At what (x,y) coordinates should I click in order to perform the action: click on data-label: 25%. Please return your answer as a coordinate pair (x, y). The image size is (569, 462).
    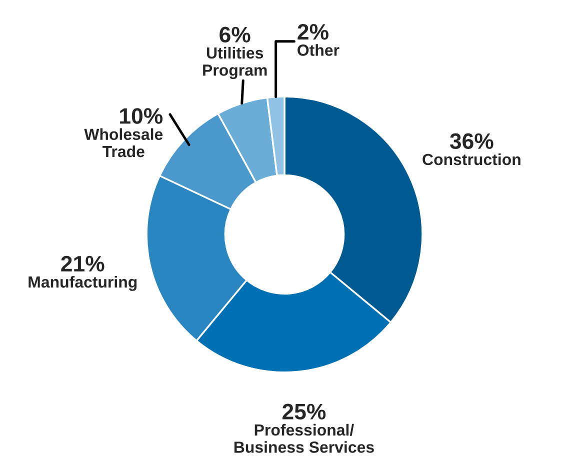
    Looking at the image, I should click on (304, 412).